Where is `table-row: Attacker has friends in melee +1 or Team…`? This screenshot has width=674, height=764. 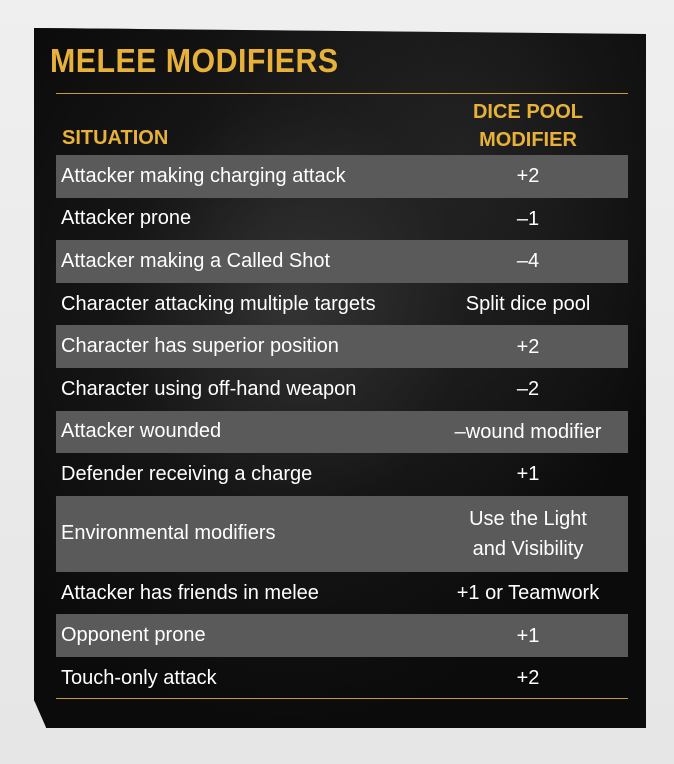
table-row: Attacker has friends in melee +1 or Team… is located at coordinates (342, 593).